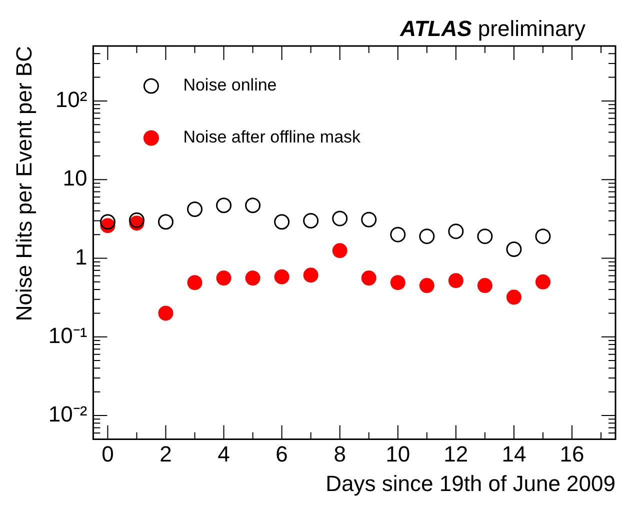 The height and width of the screenshot is (510, 632). What do you see at coordinates (166, 453) in the screenshot?
I see `x-tick-label: 2` at bounding box center [166, 453].